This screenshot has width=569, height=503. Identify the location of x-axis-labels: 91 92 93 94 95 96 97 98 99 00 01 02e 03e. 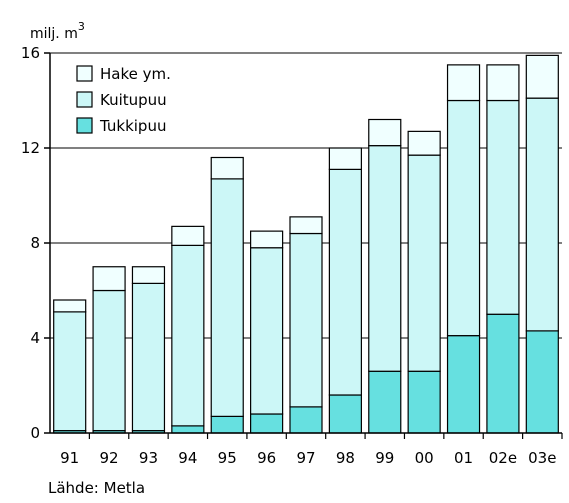
(311, 450).